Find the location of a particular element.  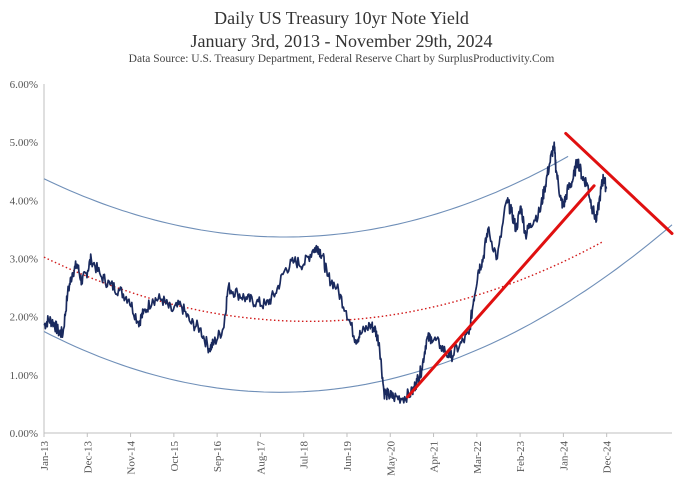

x-tick-label: Jun-19 is located at coordinates (348, 456).